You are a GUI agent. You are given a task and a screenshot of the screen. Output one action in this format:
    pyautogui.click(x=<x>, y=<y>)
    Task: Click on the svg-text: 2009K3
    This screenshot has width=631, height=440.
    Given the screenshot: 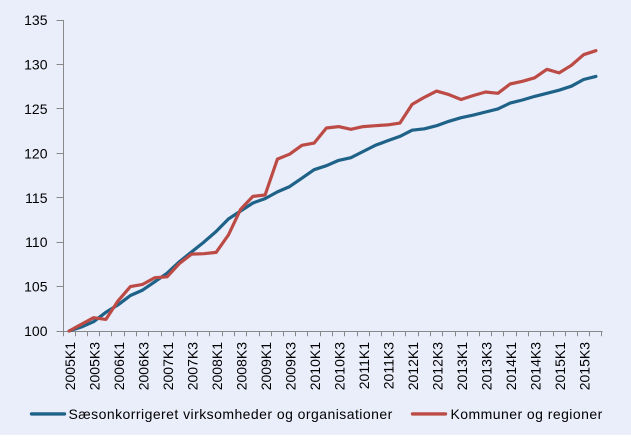 What is the action you would take?
    pyautogui.click(x=291, y=366)
    